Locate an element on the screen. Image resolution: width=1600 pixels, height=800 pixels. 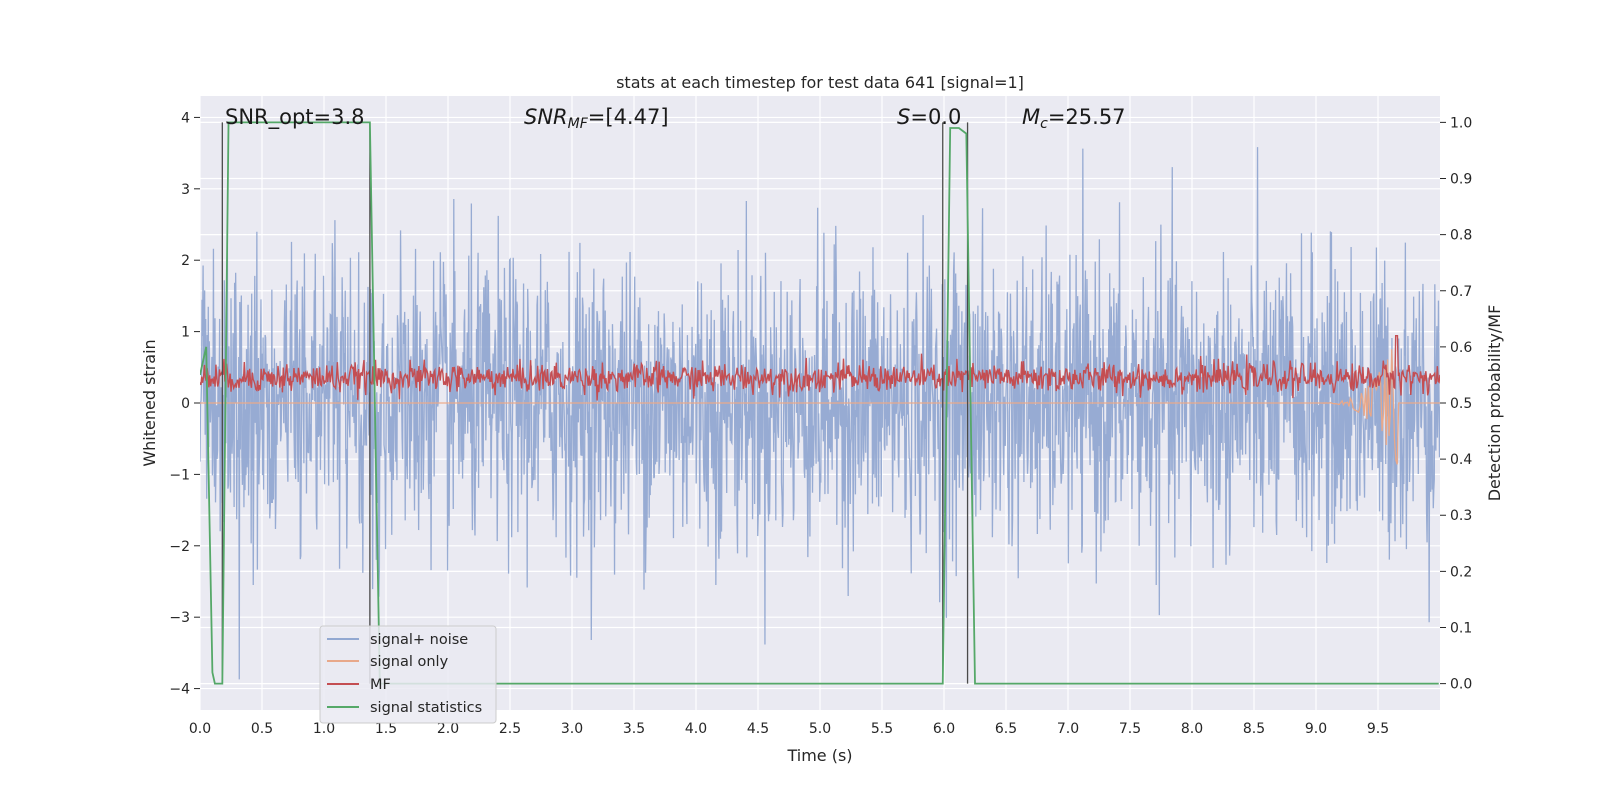
series-mf is located at coordinates (820, 367).